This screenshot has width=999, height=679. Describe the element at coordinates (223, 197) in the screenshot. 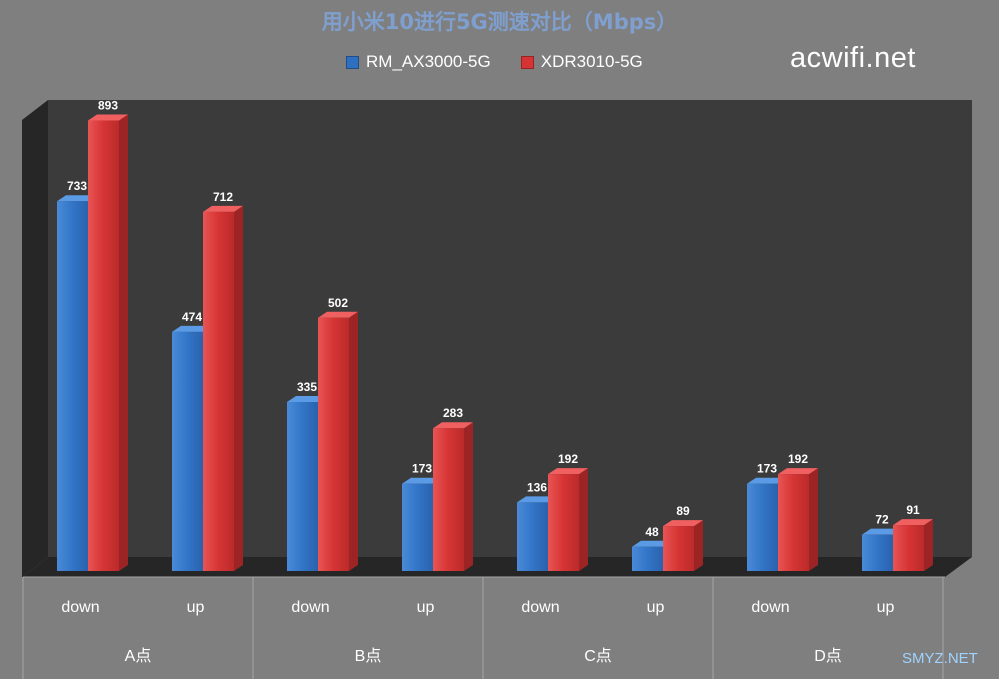

I see `data-label: 712` at that location.